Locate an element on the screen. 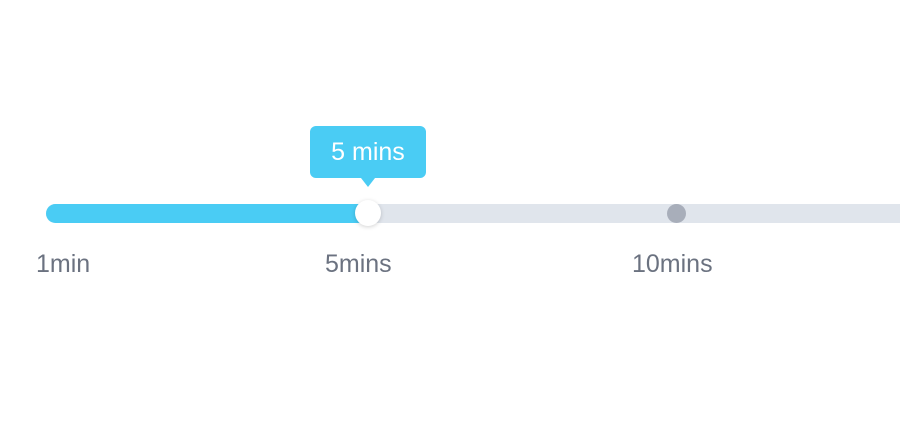 The height and width of the screenshot is (440, 900). slider-tooltip-arrow is located at coordinates (368, 182).